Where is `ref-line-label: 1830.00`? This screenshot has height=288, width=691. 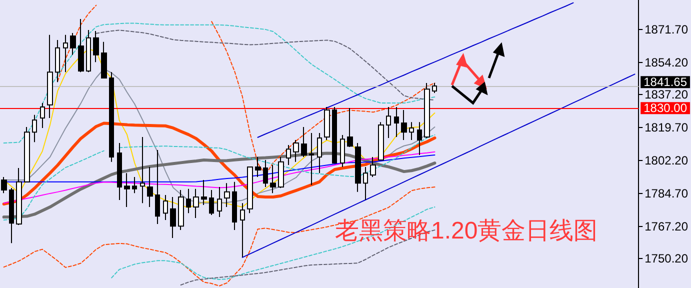
ref-line-label: 1830.00 is located at coordinates (666, 108).